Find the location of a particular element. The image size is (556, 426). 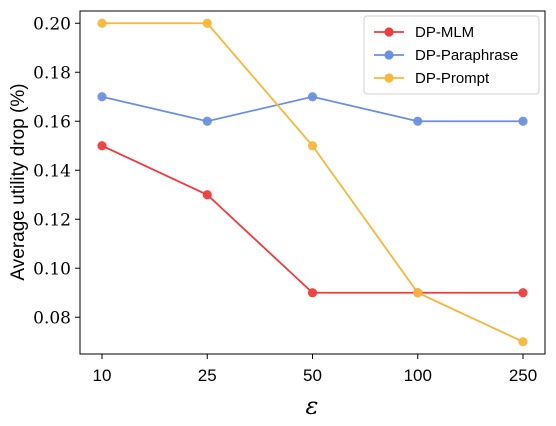

x-tick-label: 250 is located at coordinates (523, 375).